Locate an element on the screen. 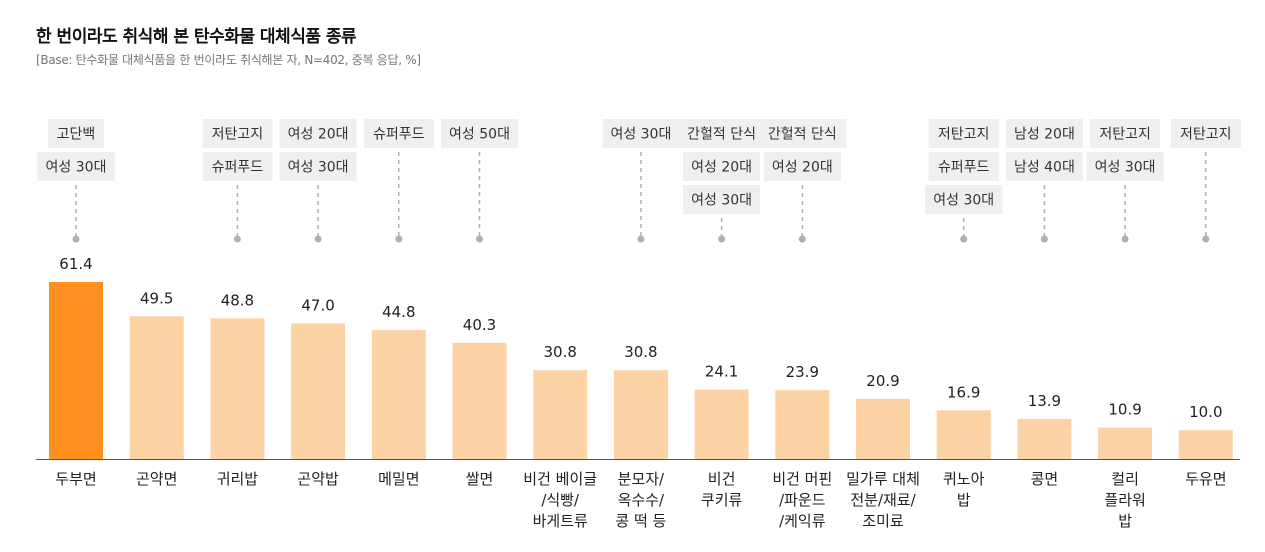  value-label-4: 44.8 is located at coordinates (398, 312).